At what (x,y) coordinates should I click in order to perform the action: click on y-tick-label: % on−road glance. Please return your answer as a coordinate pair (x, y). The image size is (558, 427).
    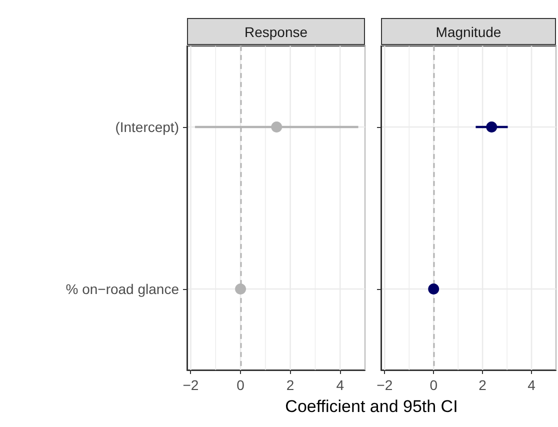
    Looking at the image, I should click on (123, 289).